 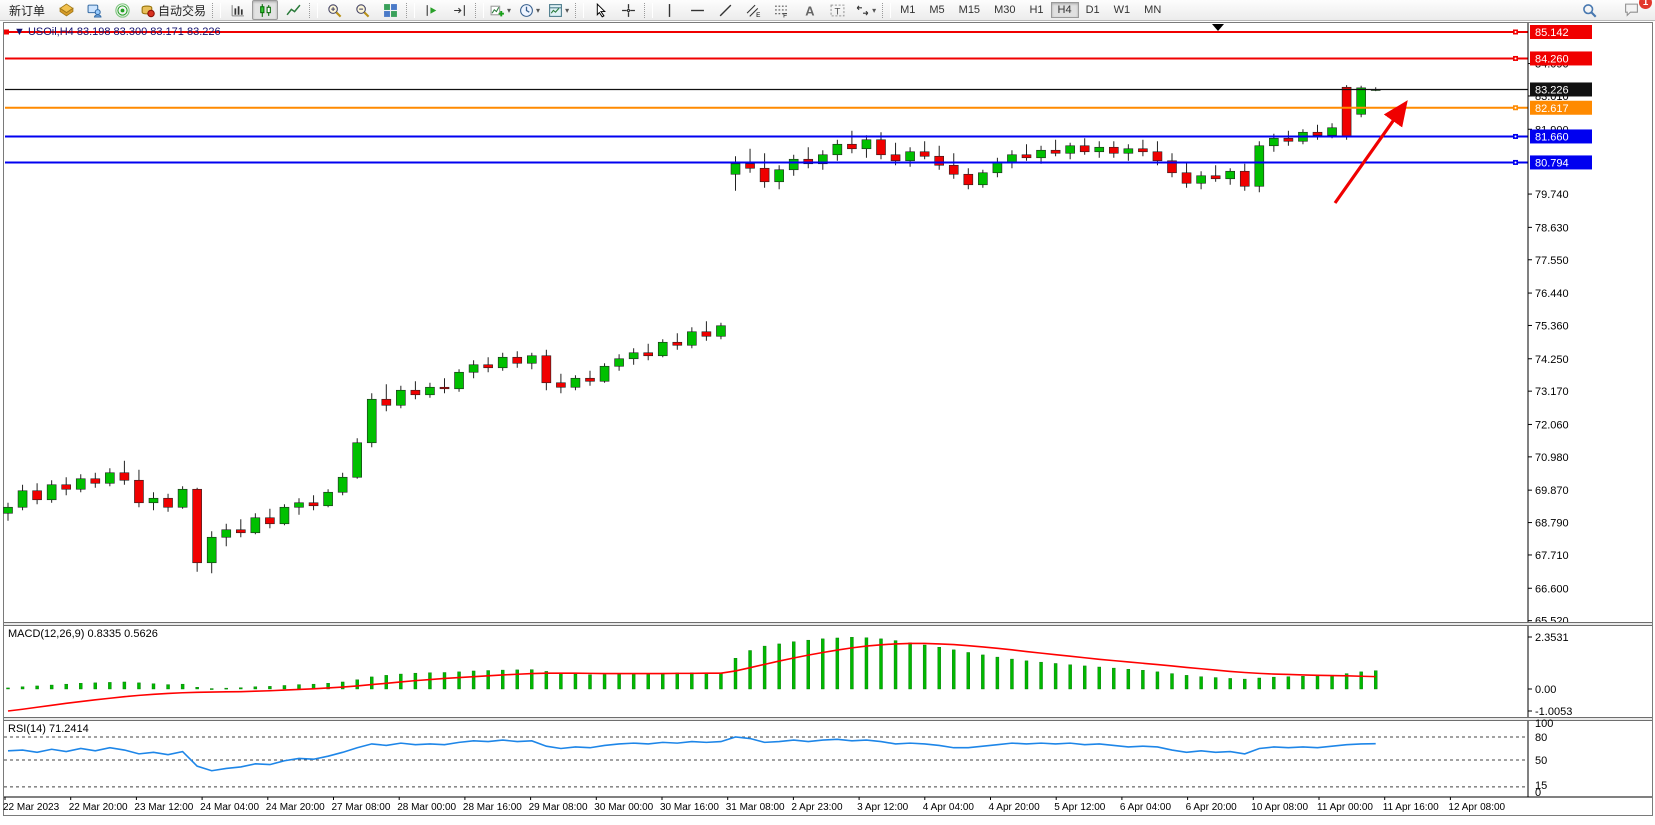 I want to click on channel-icon: E, so click(x=753, y=10).